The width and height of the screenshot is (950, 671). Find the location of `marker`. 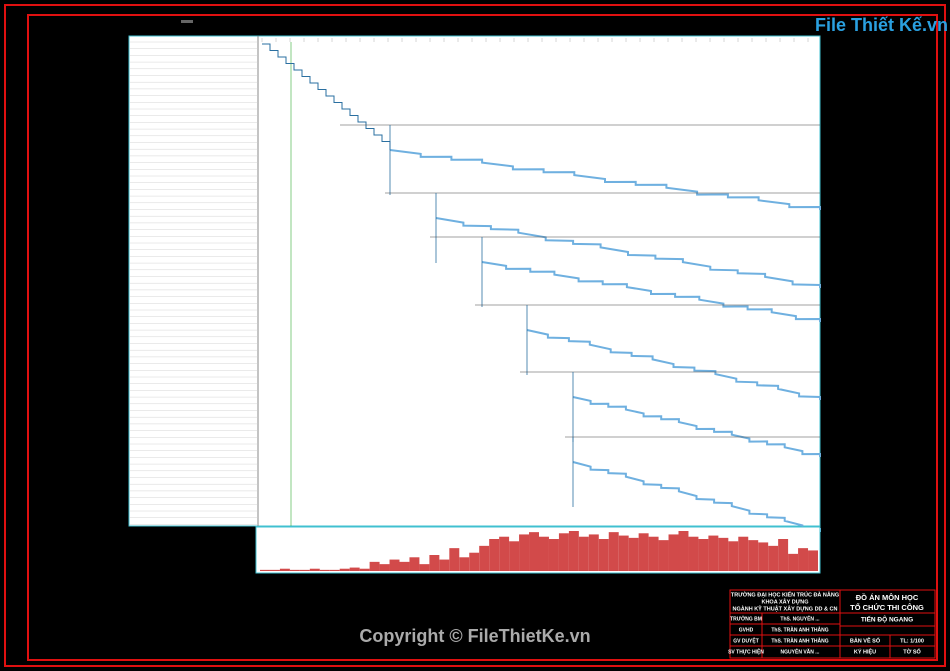

marker is located at coordinates (187, 21).